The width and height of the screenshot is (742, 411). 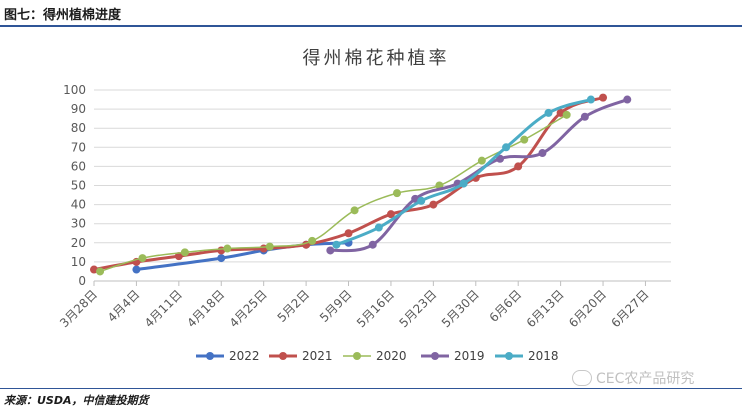 What do you see at coordinates (371, 388) in the screenshot?
I see `bottom-divider` at bounding box center [371, 388].